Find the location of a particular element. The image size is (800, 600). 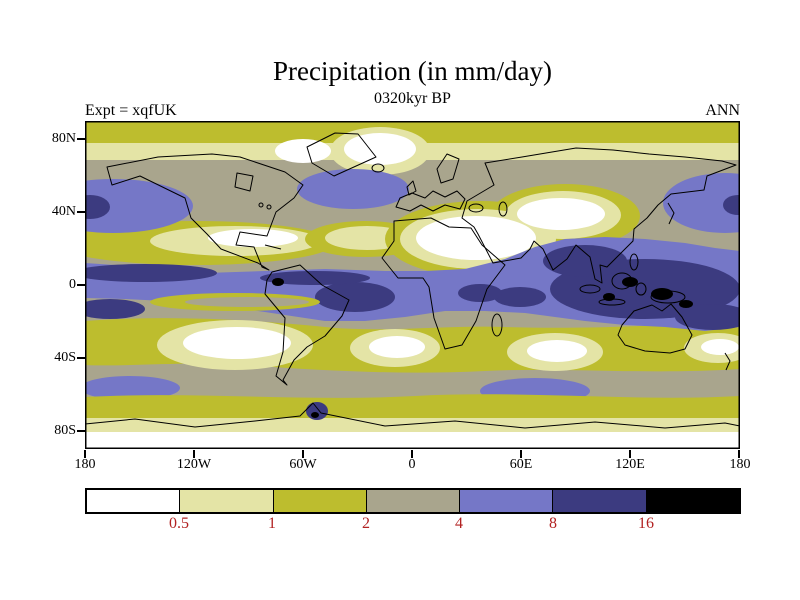

coastline-new-guinea is located at coordinates (668, 297).